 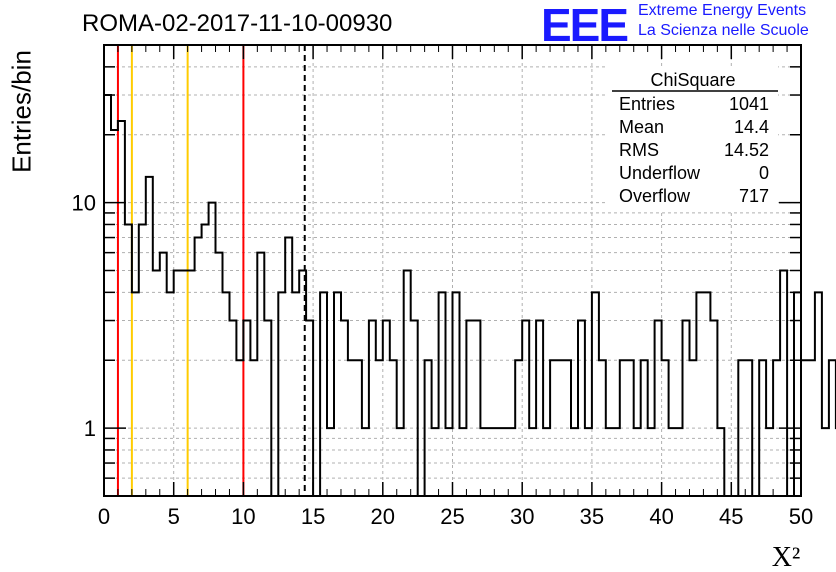 What do you see at coordinates (660, 173) in the screenshot?
I see `stats-label: Underflow` at bounding box center [660, 173].